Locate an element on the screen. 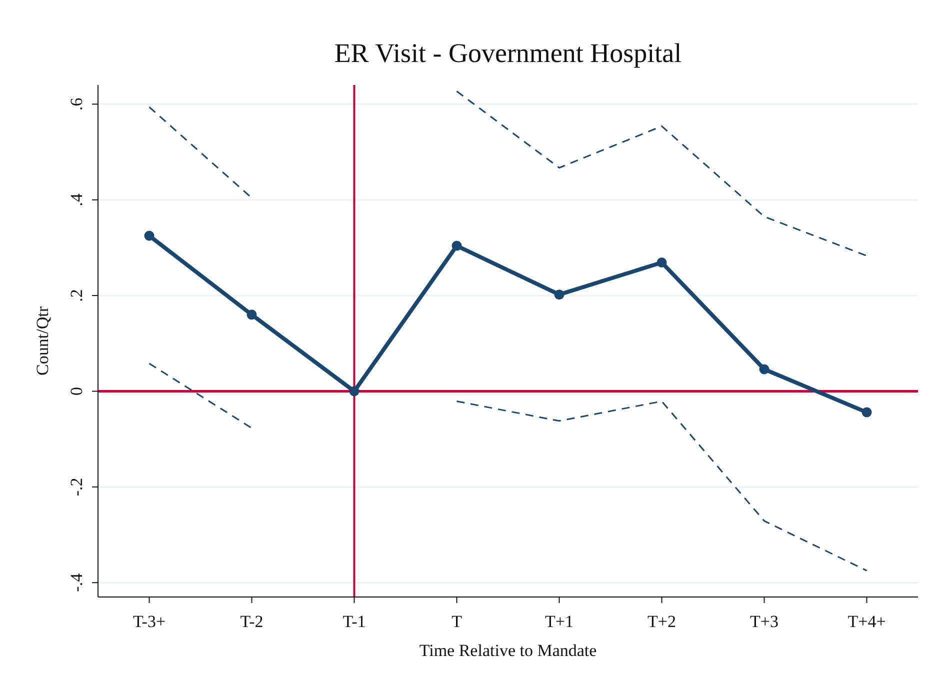  x-tick-label: T+3 is located at coordinates (764, 621).